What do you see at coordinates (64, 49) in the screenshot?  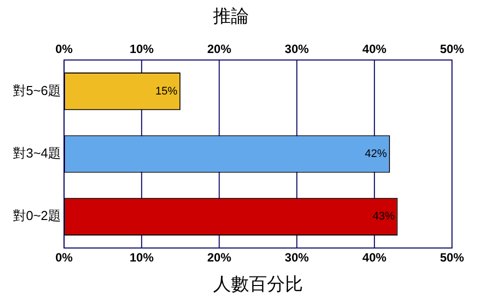 I see `x-tick-label: 0%` at bounding box center [64, 49].